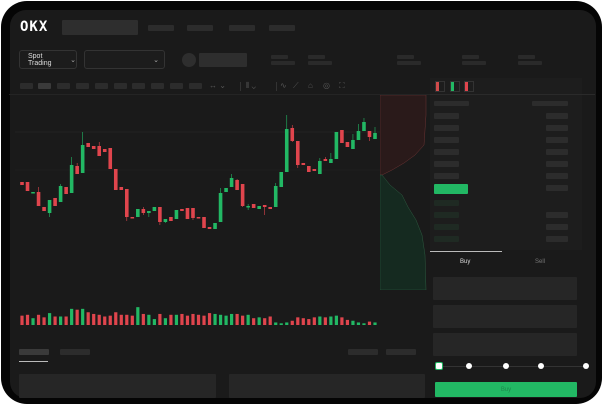 This screenshot has height=405, width=603. I want to click on settings-icon: ◎, so click(326, 85).